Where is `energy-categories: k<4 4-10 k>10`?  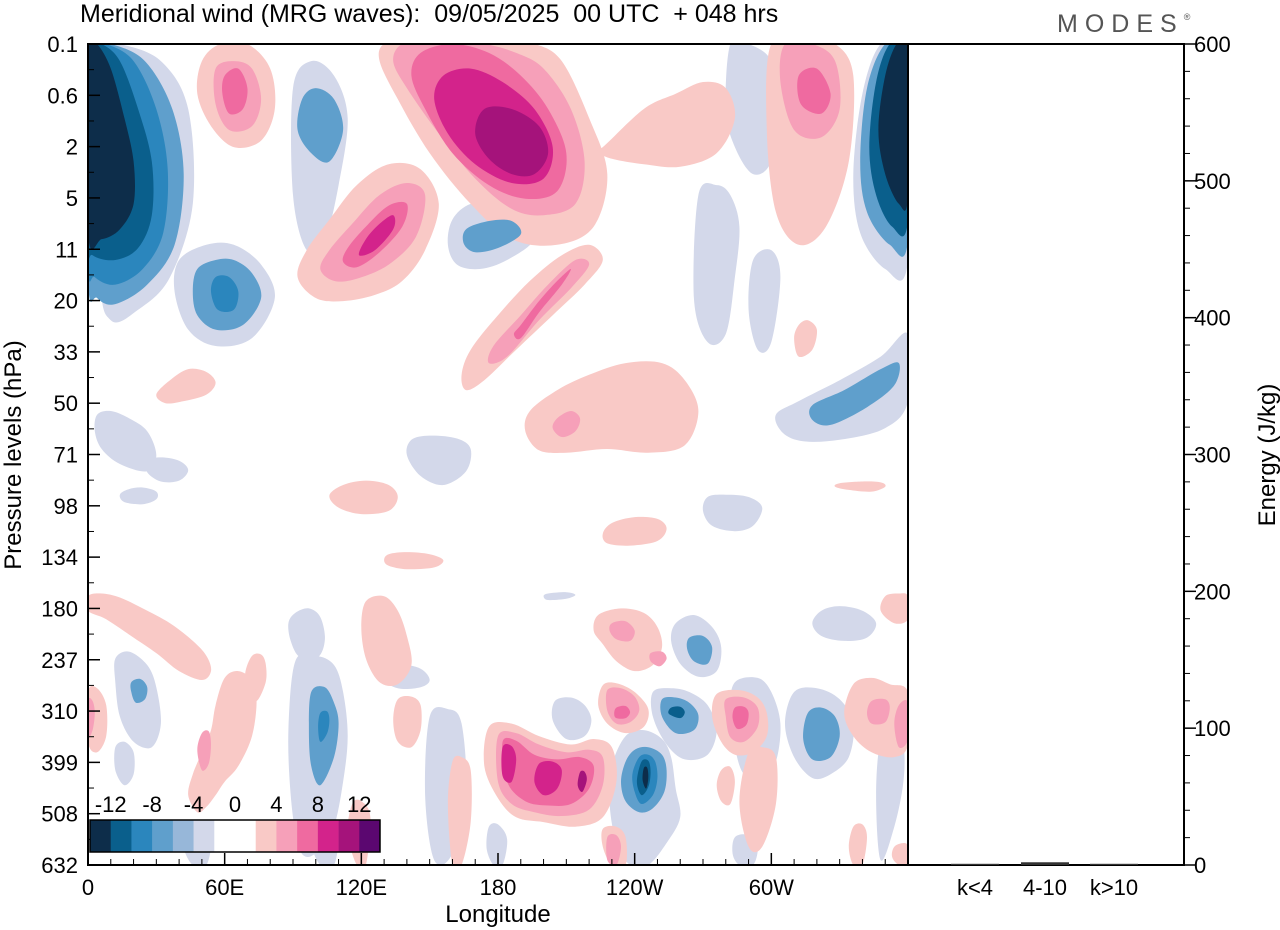 energy-categories: k<4 4-10 k>10 is located at coordinates (1047, 887).